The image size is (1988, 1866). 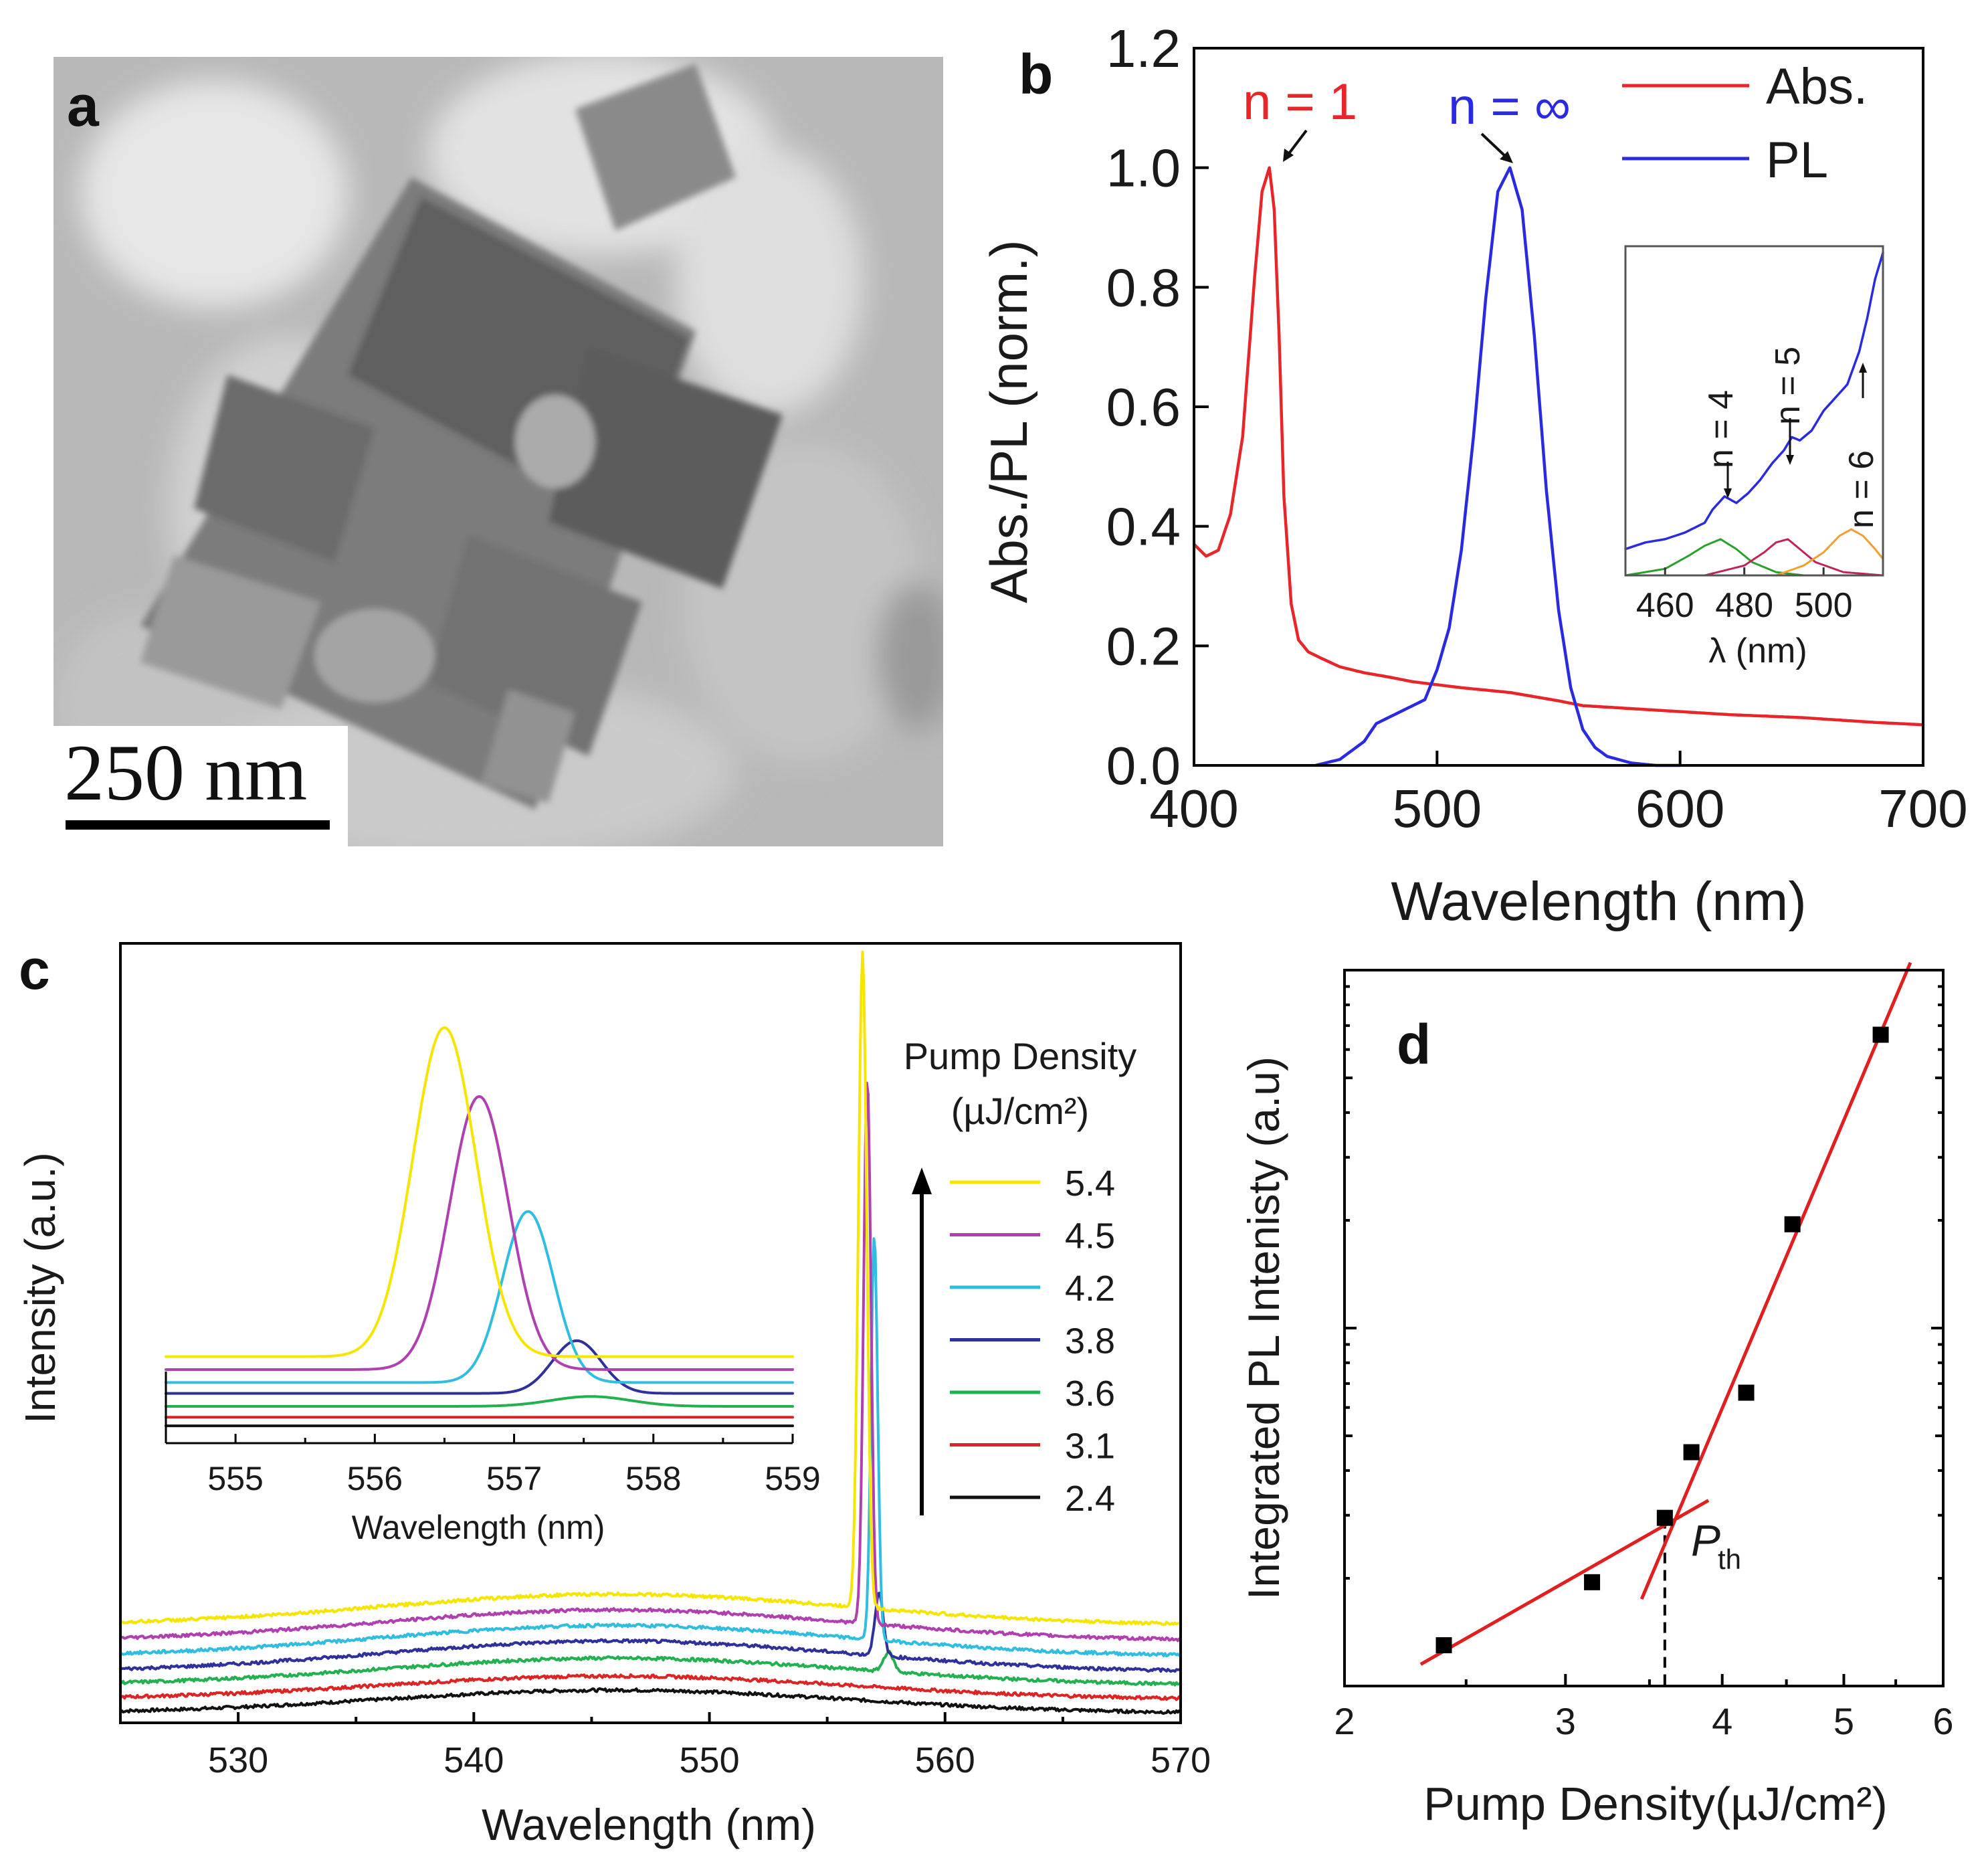 What do you see at coordinates (1143, 407) in the screenshot?
I see `y-tick-label: 0.6` at bounding box center [1143, 407].